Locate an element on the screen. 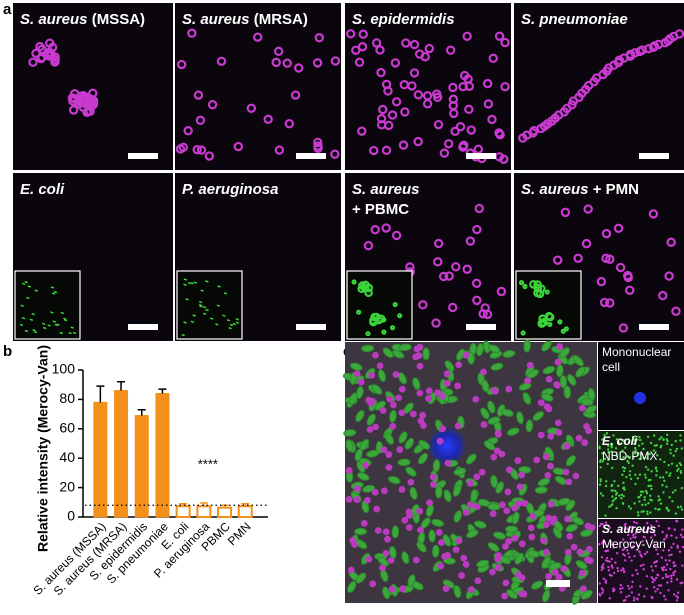 The image size is (684, 615). species: S. aureus is located at coordinates (386, 189).